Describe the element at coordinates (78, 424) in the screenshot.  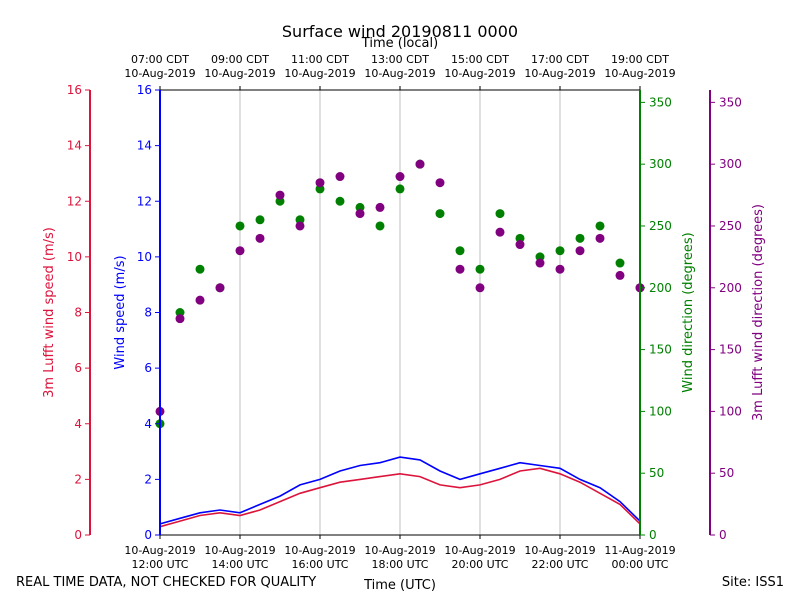
I see `lufft-speed-axis-tick-label: 4` at that location.